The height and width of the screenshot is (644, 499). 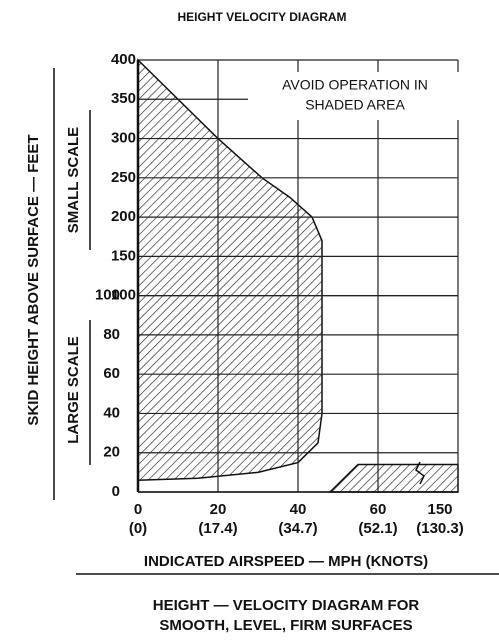 I want to click on x-axis-title: INDICATED AIRSPEED — MPH (KNOTS), so click(x=286, y=561).